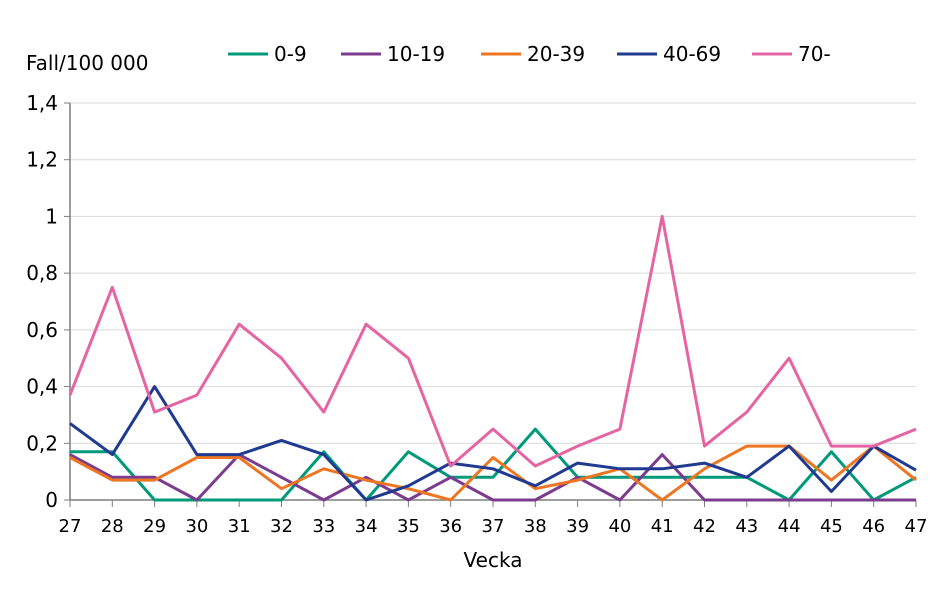  Describe the element at coordinates (831, 526) in the screenshot. I see `x-tick-label: 45` at that location.